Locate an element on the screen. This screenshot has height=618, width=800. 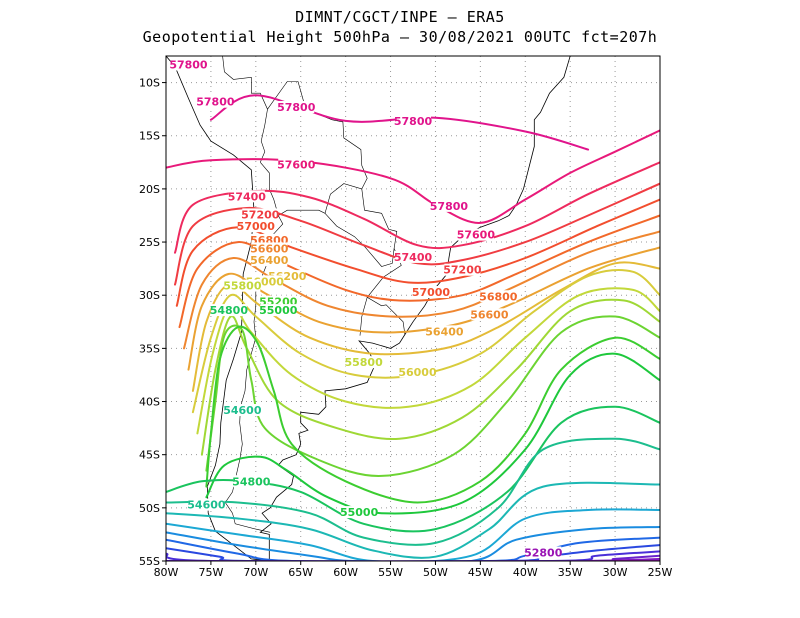
y-tick-label: 25S is located at coordinates (149, 242).